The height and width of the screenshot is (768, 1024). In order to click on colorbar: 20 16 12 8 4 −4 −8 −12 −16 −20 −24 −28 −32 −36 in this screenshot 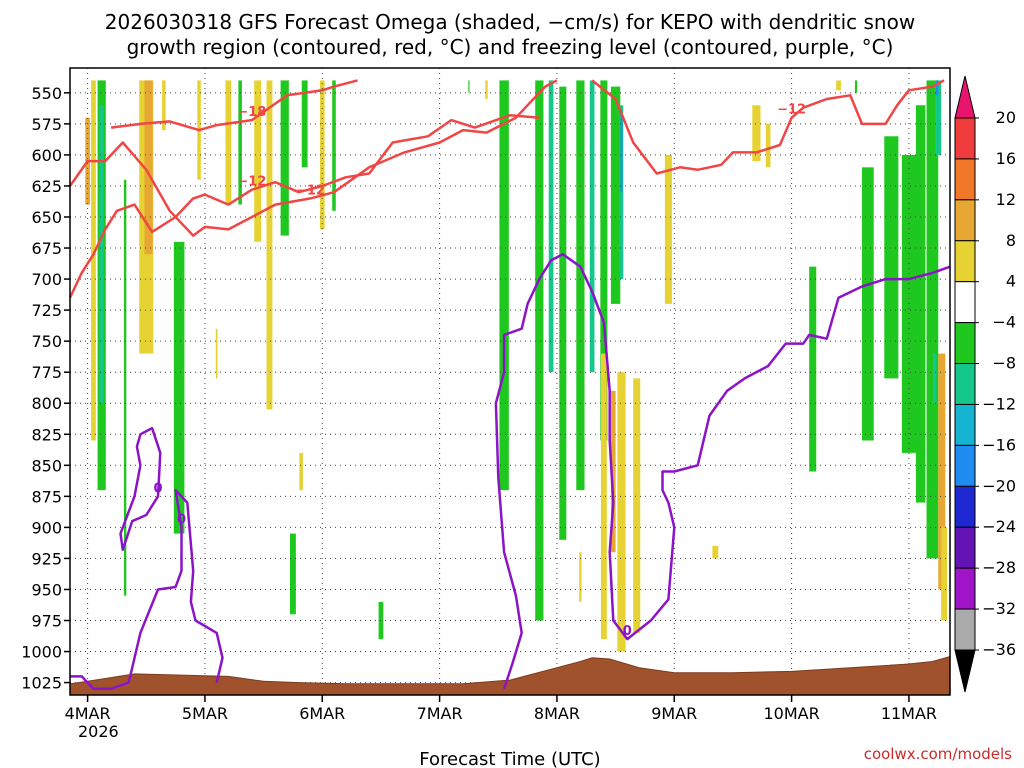, I will do `click(985, 384)`.